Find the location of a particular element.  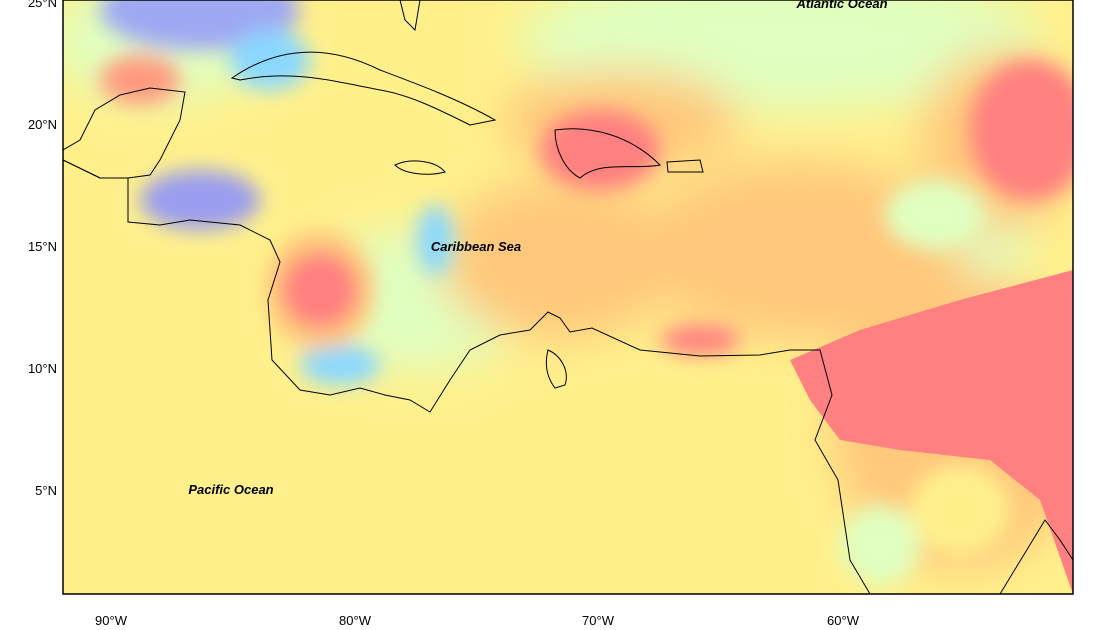

ocean-label: Pacific Ocean is located at coordinates (230, 489).